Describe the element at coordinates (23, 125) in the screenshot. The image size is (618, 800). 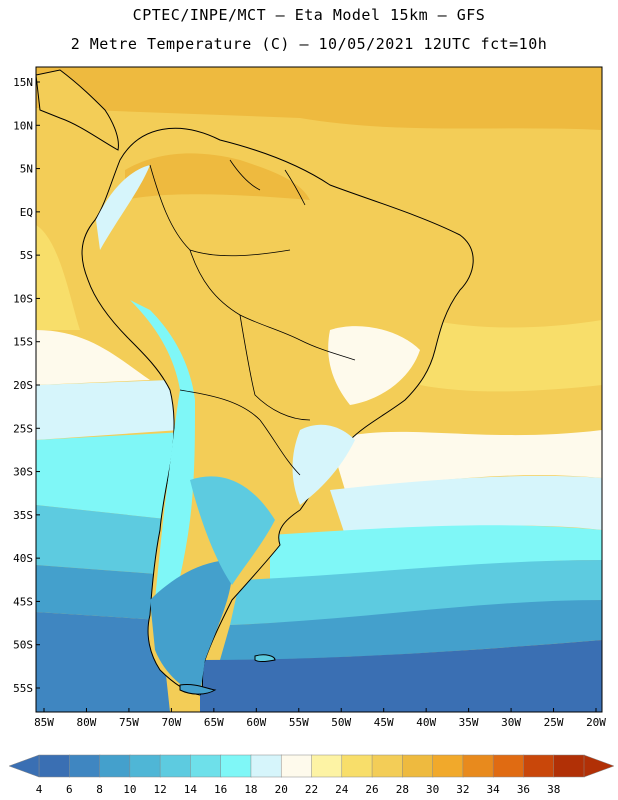
I see `lat-label: 10N` at that location.